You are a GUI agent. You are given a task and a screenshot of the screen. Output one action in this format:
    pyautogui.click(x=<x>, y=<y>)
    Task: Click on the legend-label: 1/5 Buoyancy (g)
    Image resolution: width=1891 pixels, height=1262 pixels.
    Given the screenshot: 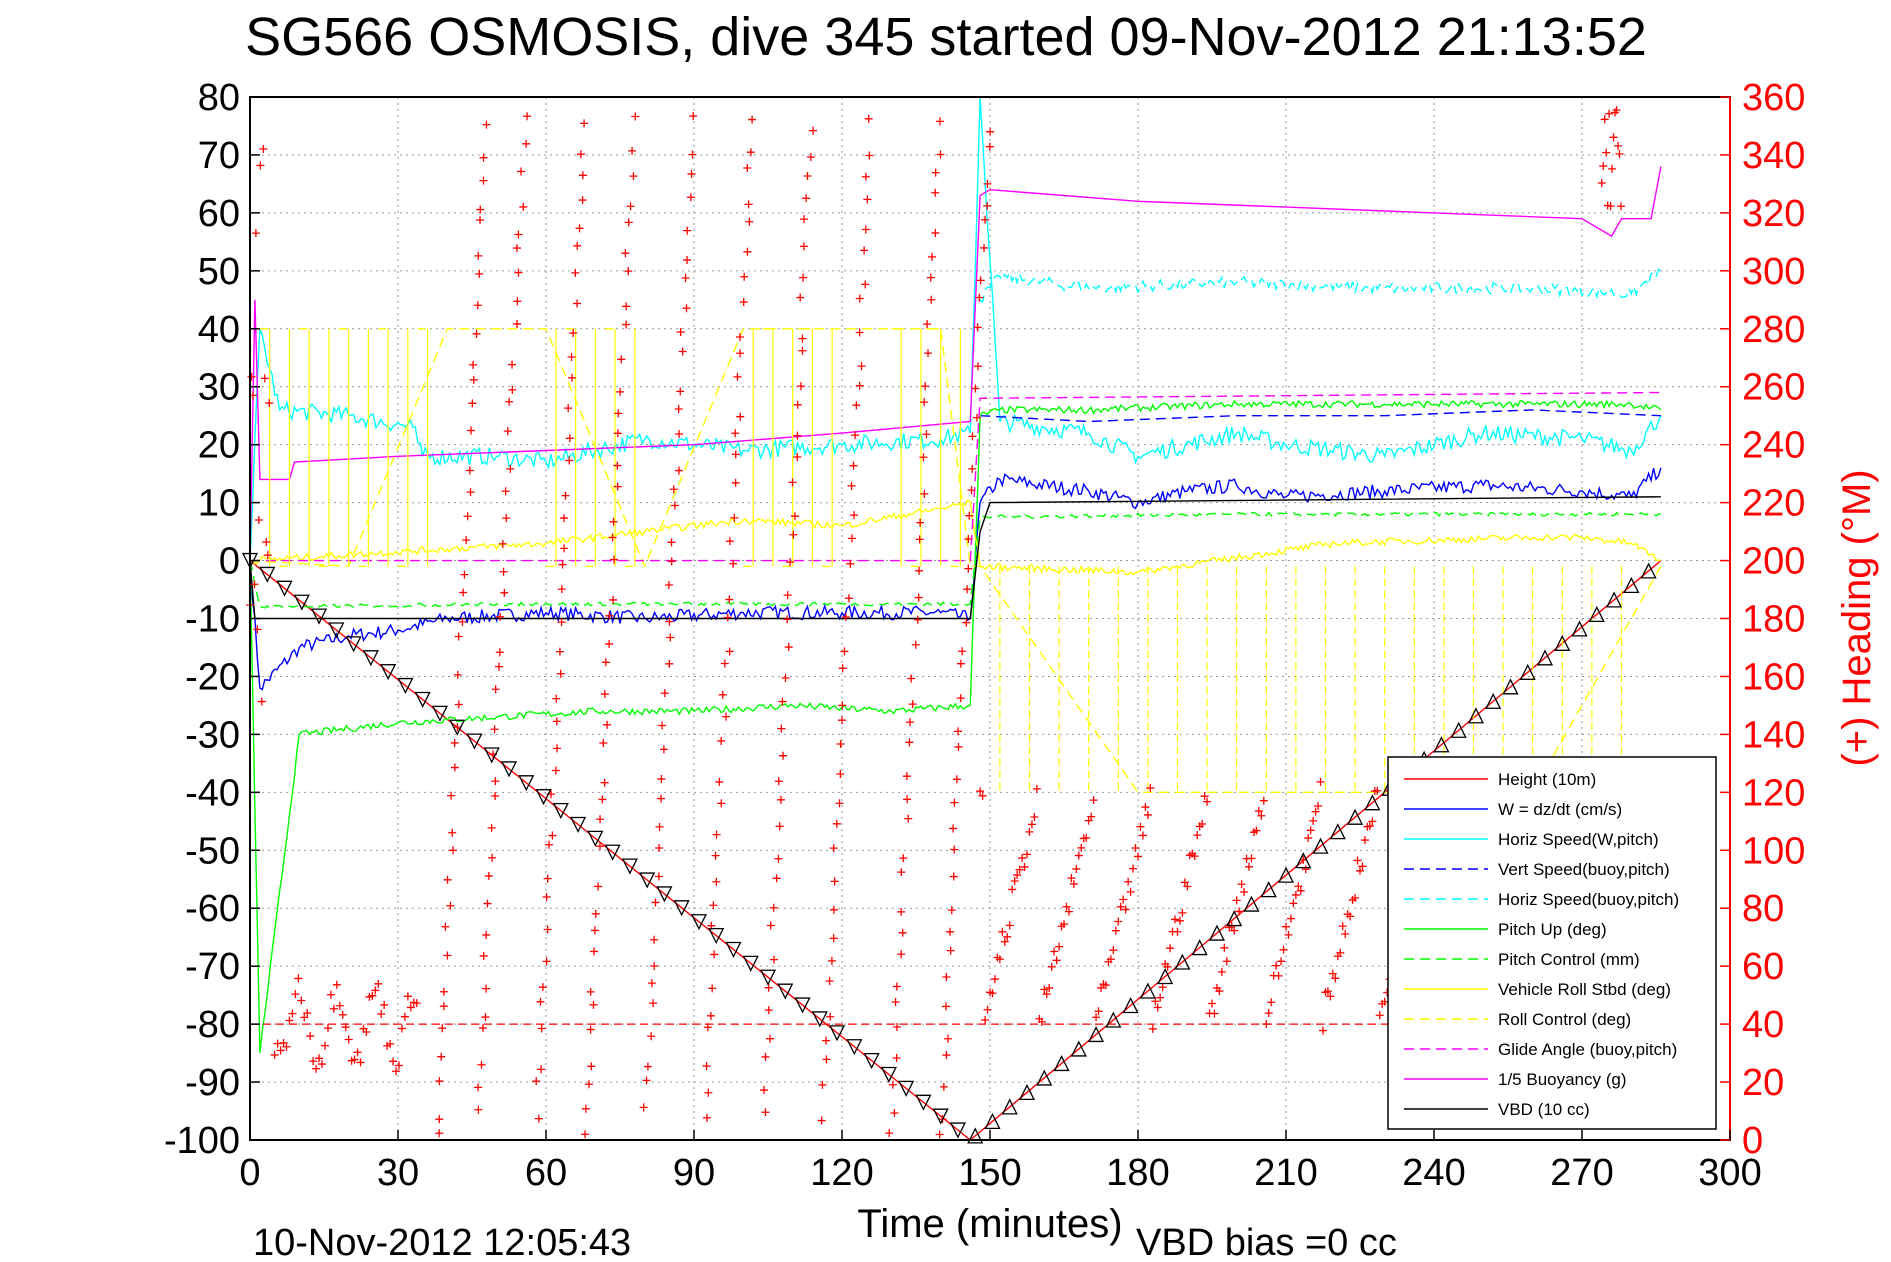 What is the action you would take?
    pyautogui.click(x=1562, y=1079)
    